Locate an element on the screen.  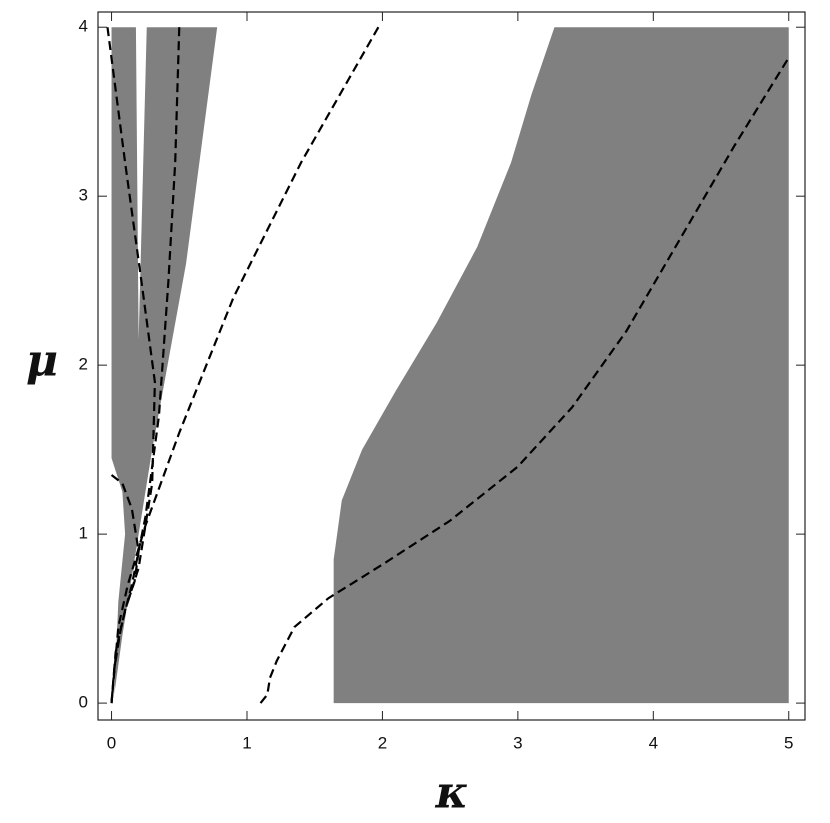
y-tick-label: 2 is located at coordinates (83, 364).